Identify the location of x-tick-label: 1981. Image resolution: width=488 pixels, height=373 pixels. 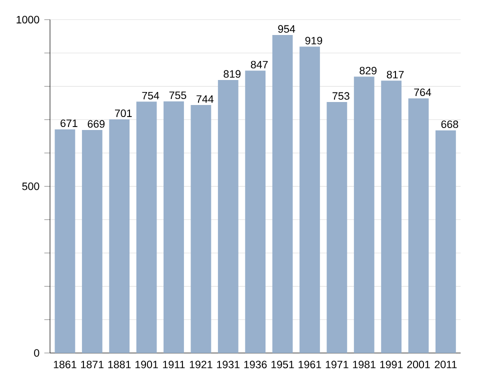
(364, 364).